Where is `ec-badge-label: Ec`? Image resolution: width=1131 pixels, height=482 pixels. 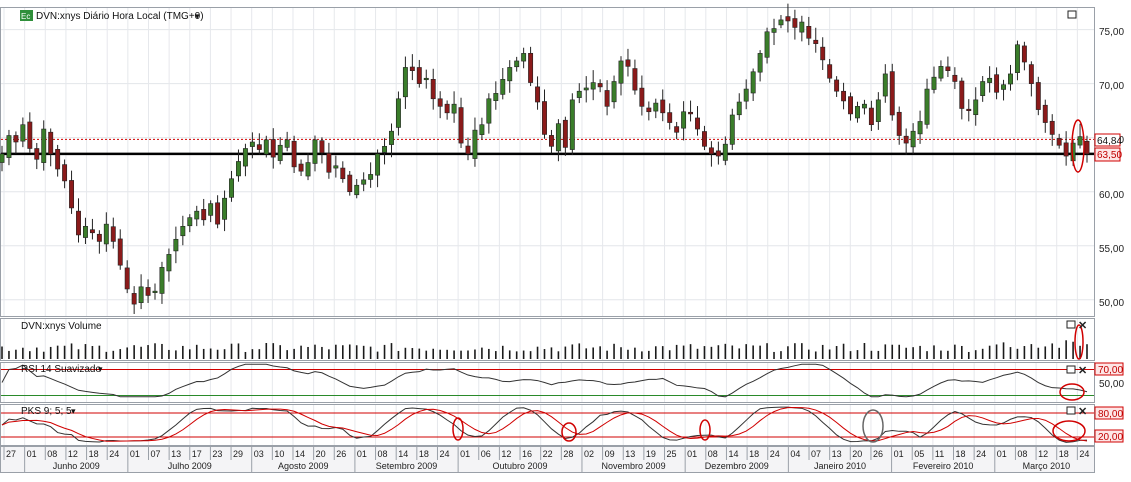 ec-badge-label: Ec is located at coordinates (25, 16).